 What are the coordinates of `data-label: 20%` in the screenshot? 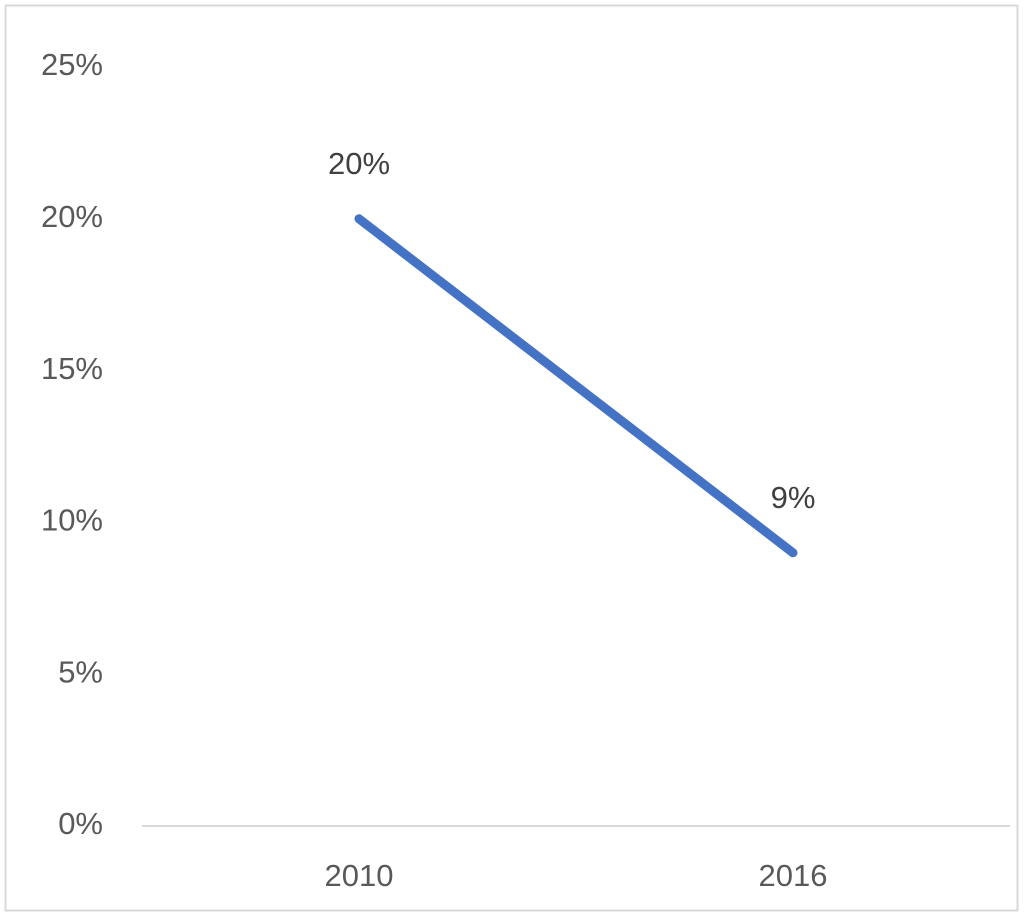 It's located at (359, 163).